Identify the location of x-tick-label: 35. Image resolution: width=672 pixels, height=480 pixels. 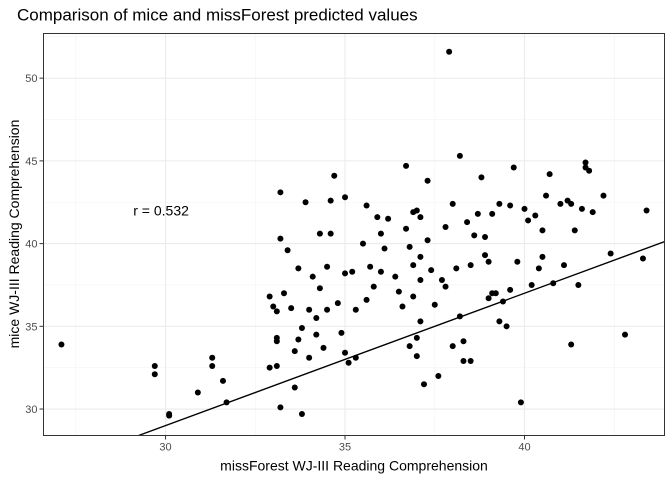
(345, 448).